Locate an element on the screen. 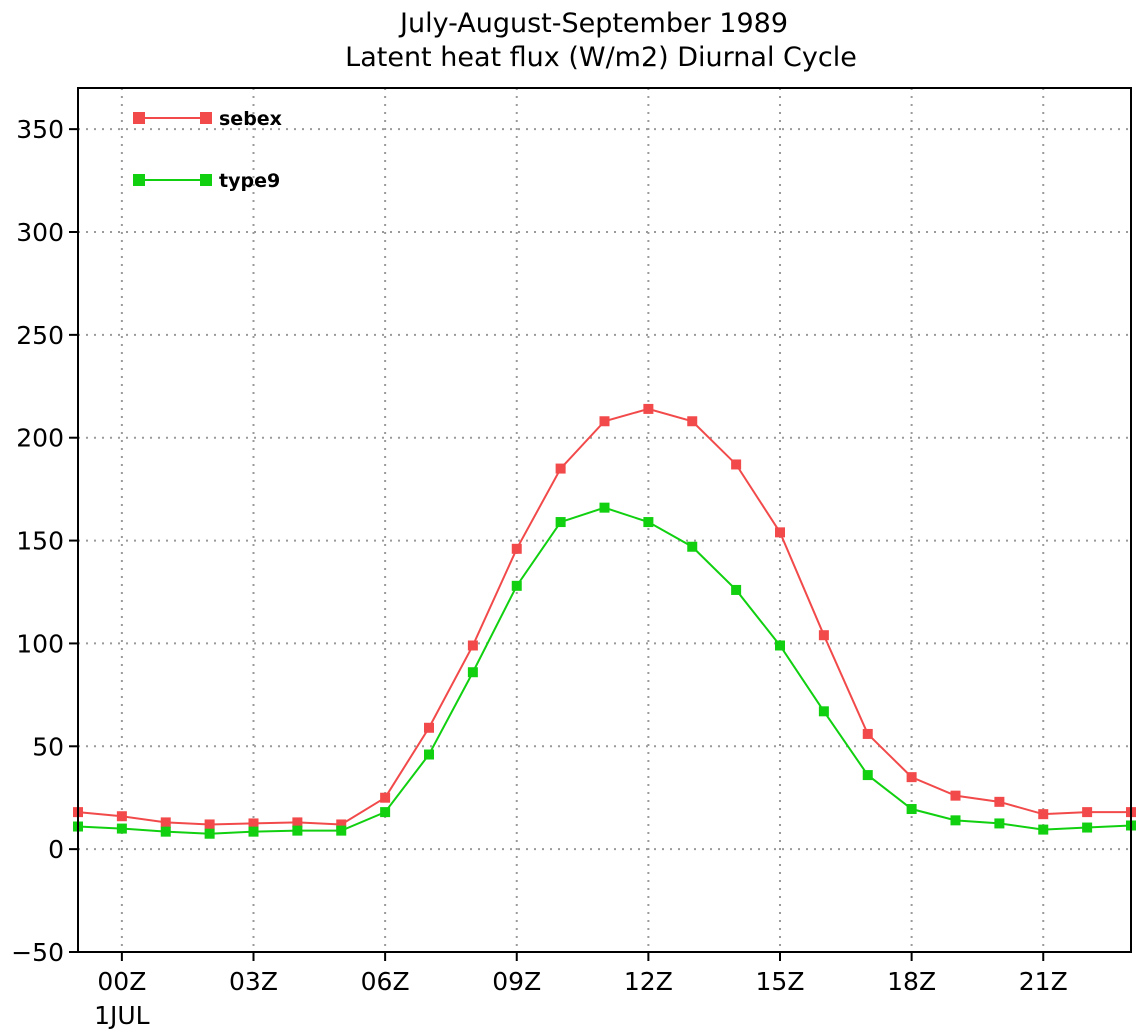 This screenshot has height=1030, width=1148. chart-title: July-August-September 1989 is located at coordinates (593, 23).